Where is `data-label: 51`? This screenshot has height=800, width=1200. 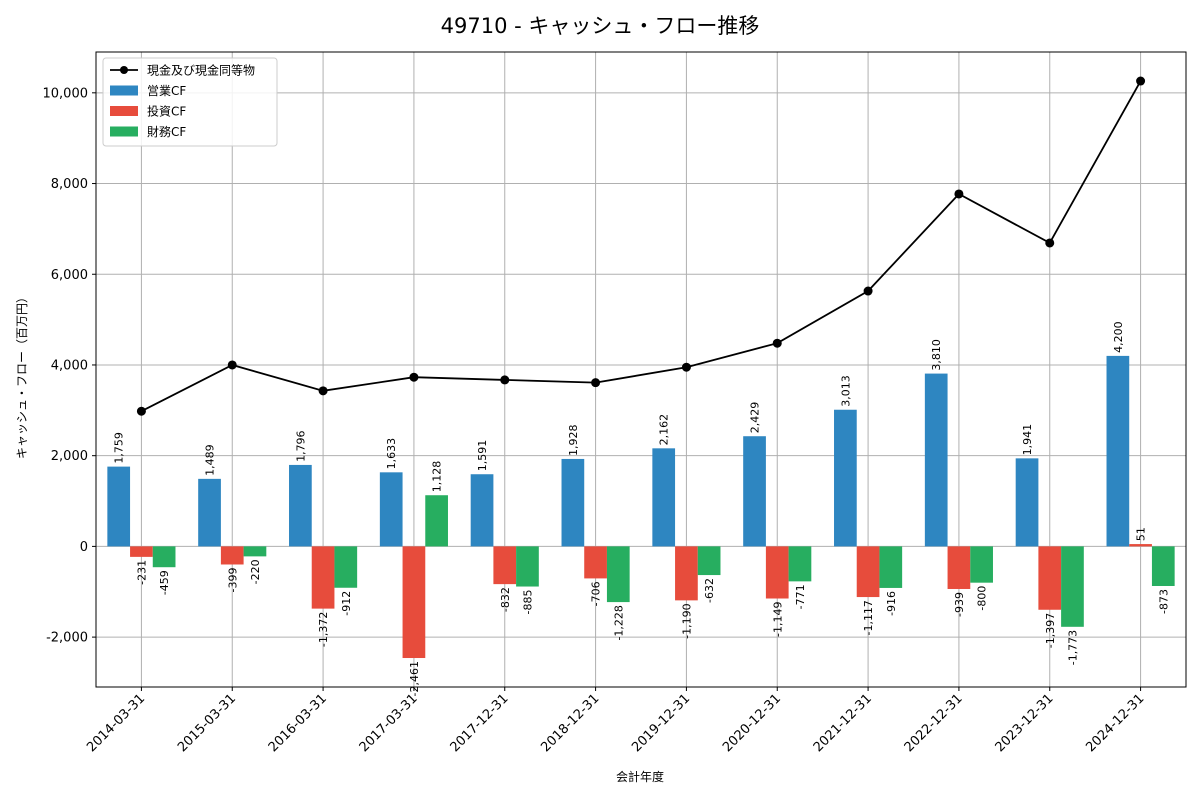 data-label: 51 is located at coordinates (1141, 534).